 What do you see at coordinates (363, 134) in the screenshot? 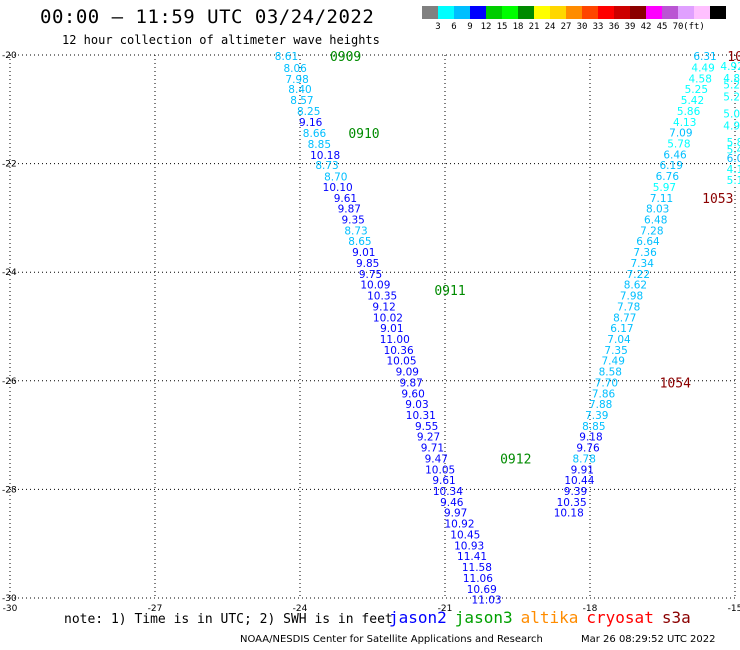
I see `pass-time-label: 0910` at bounding box center [363, 134].